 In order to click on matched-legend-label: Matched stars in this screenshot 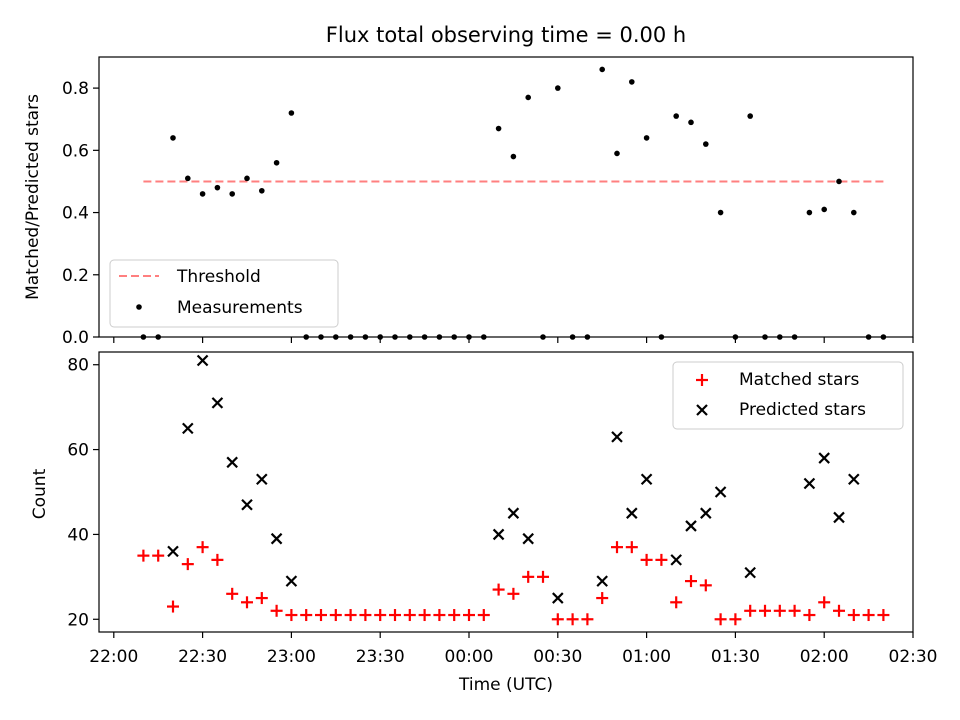, I will do `click(799, 380)`.